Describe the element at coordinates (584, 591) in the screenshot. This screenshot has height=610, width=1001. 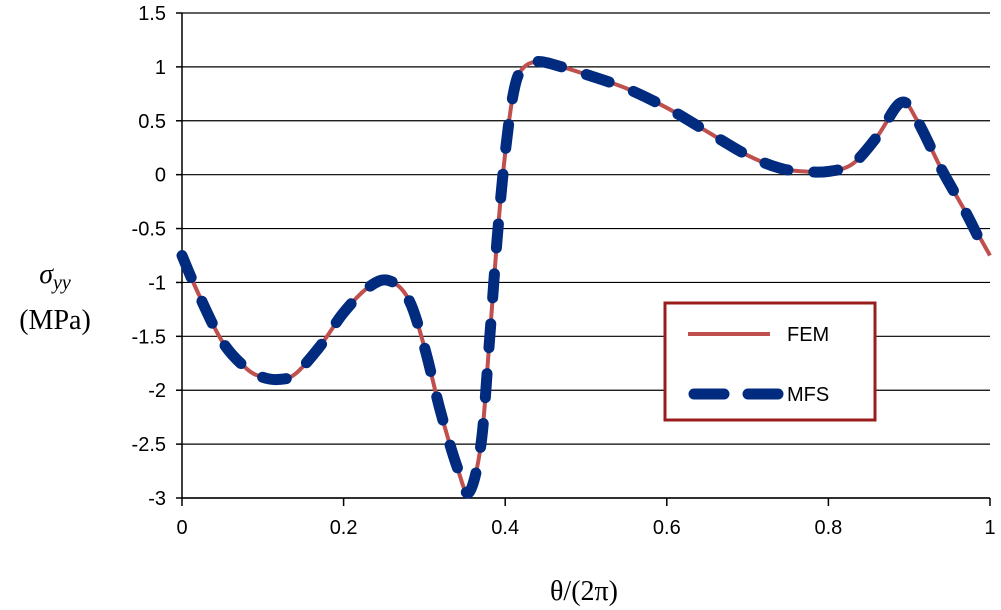
I see `x-axis-title: θ/(2π)` at that location.